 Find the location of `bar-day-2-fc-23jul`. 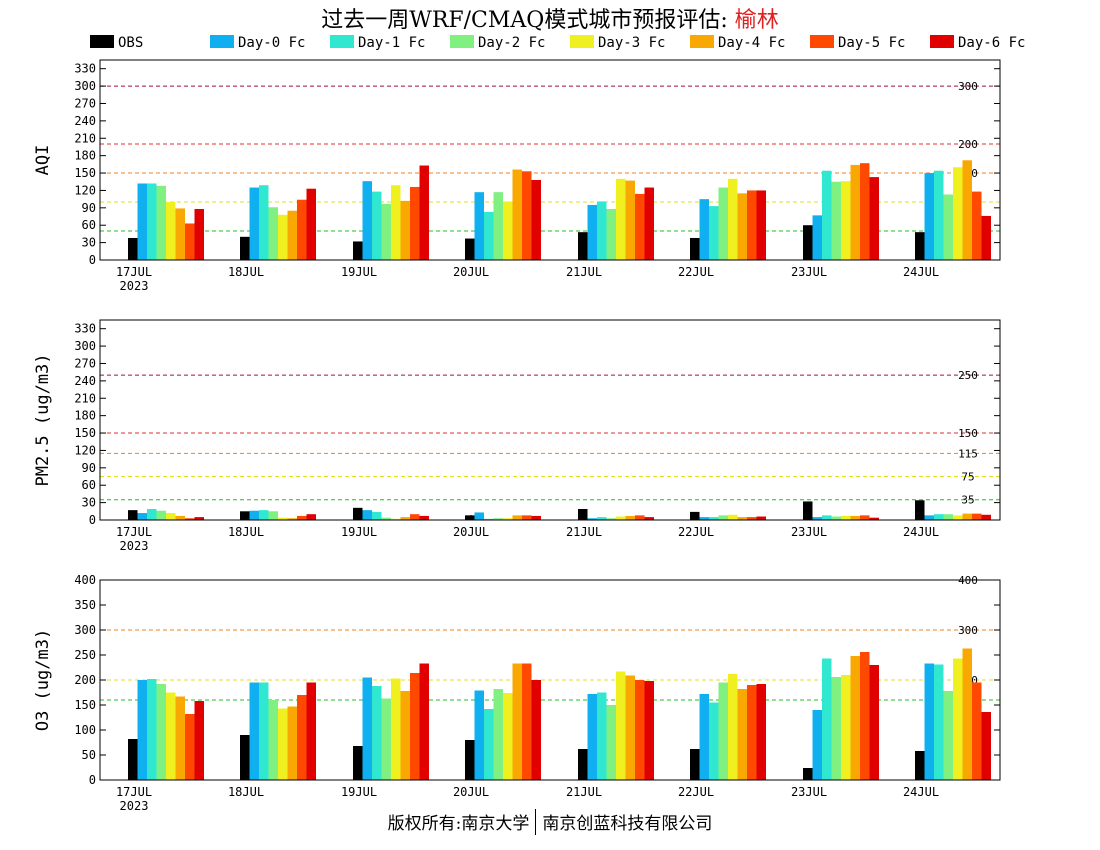

bar-day-2-fc-23jul is located at coordinates (836, 518).